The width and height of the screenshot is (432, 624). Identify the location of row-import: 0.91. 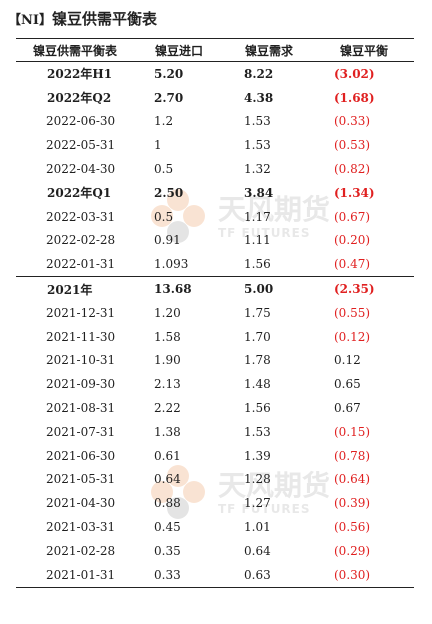
(167, 240).